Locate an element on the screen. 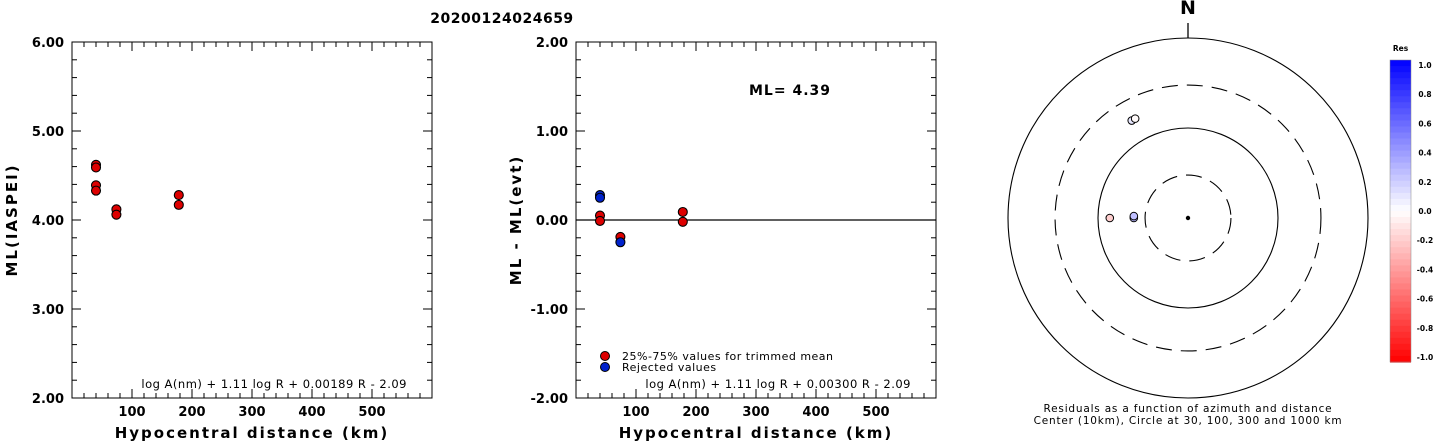  north-label: N is located at coordinates (1188, 9).